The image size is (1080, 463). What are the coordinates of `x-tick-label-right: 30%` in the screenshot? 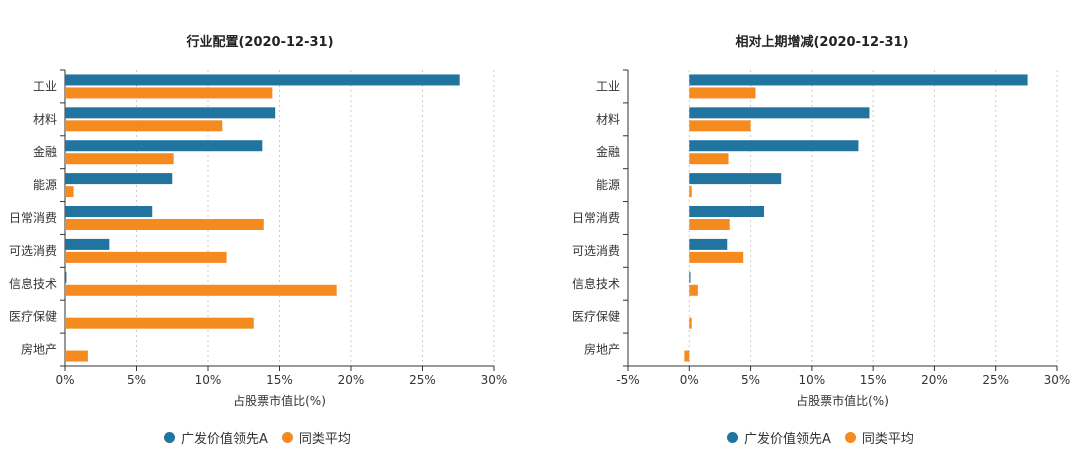 It's located at (1057, 380).